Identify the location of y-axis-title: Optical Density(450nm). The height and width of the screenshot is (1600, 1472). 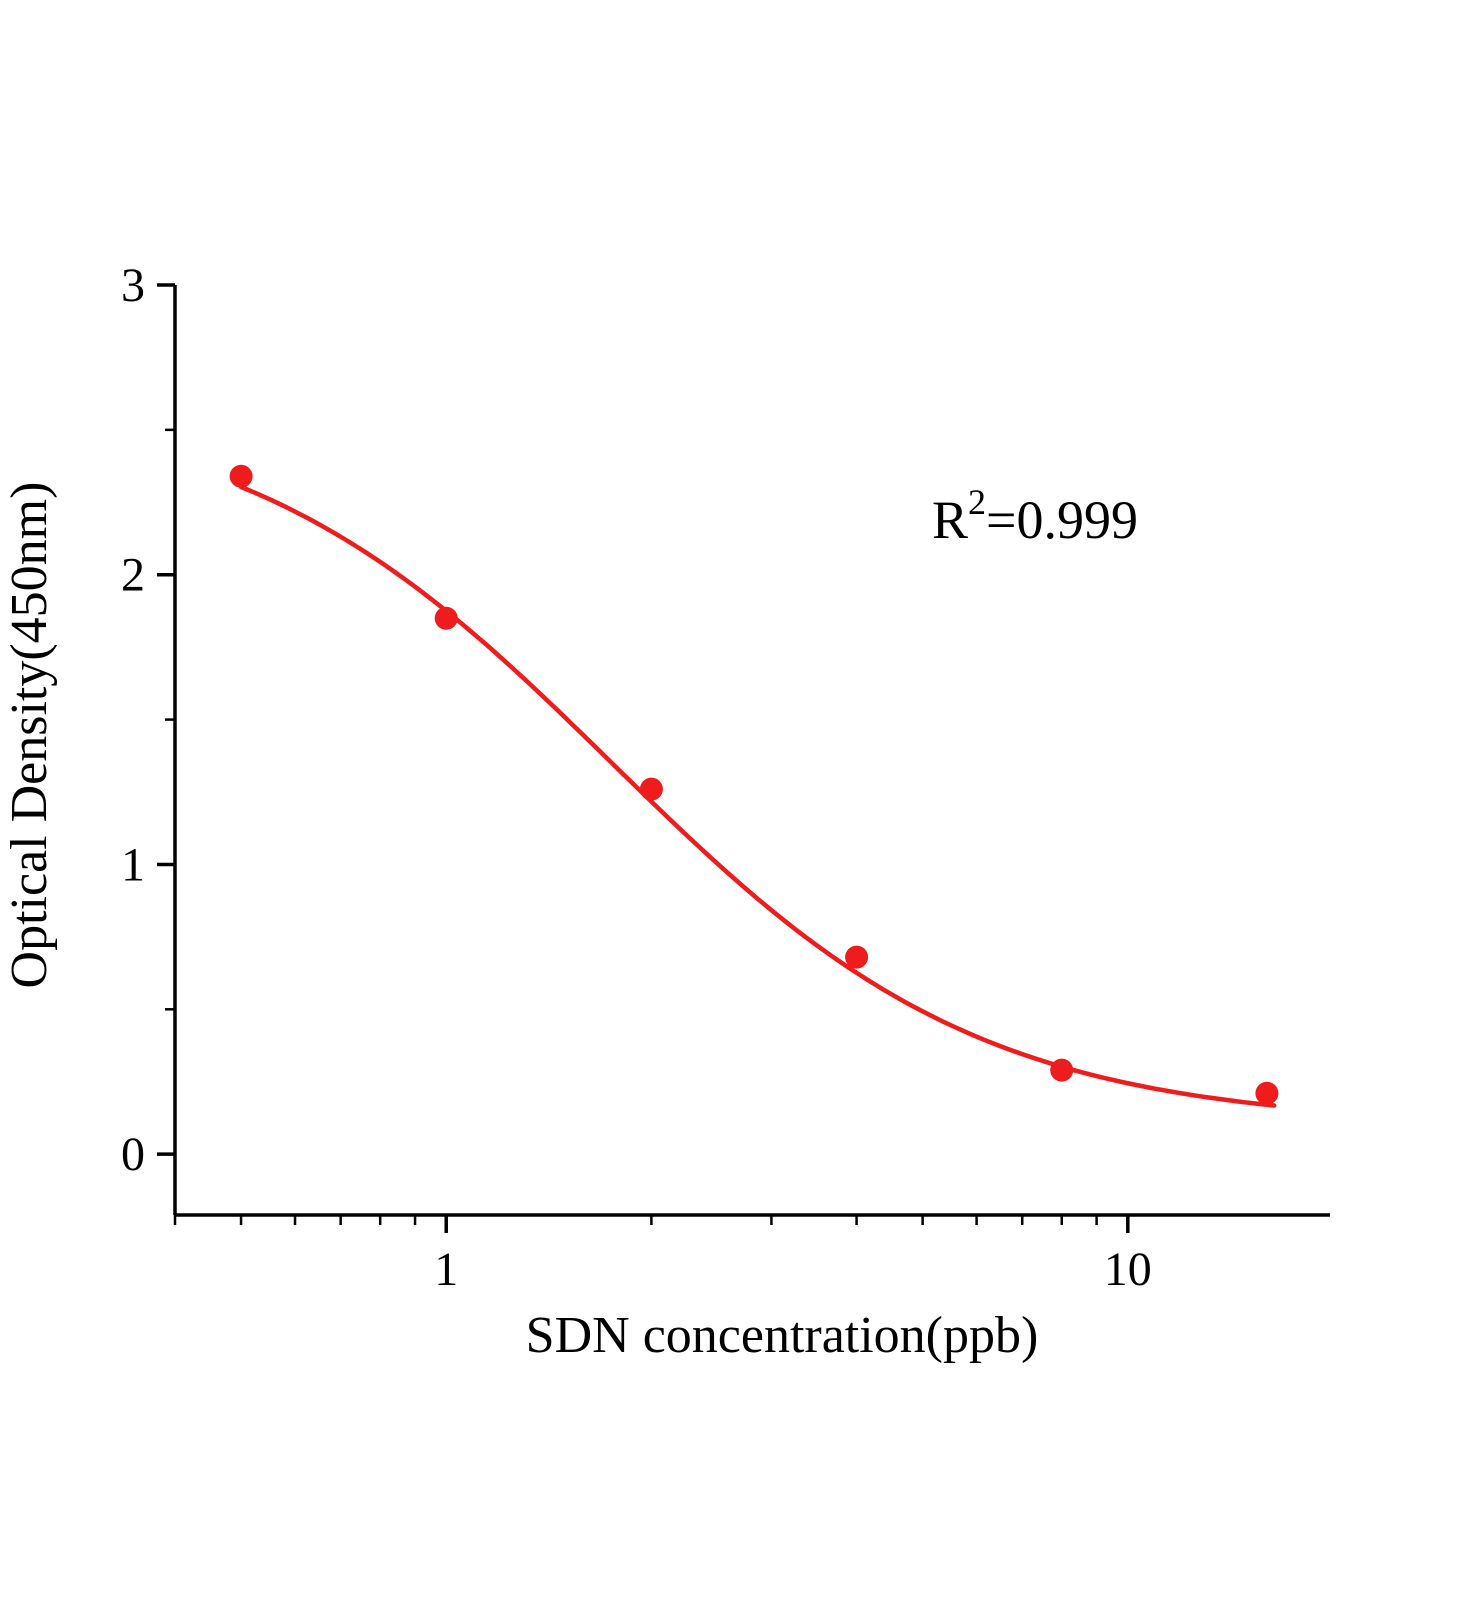
(29, 735).